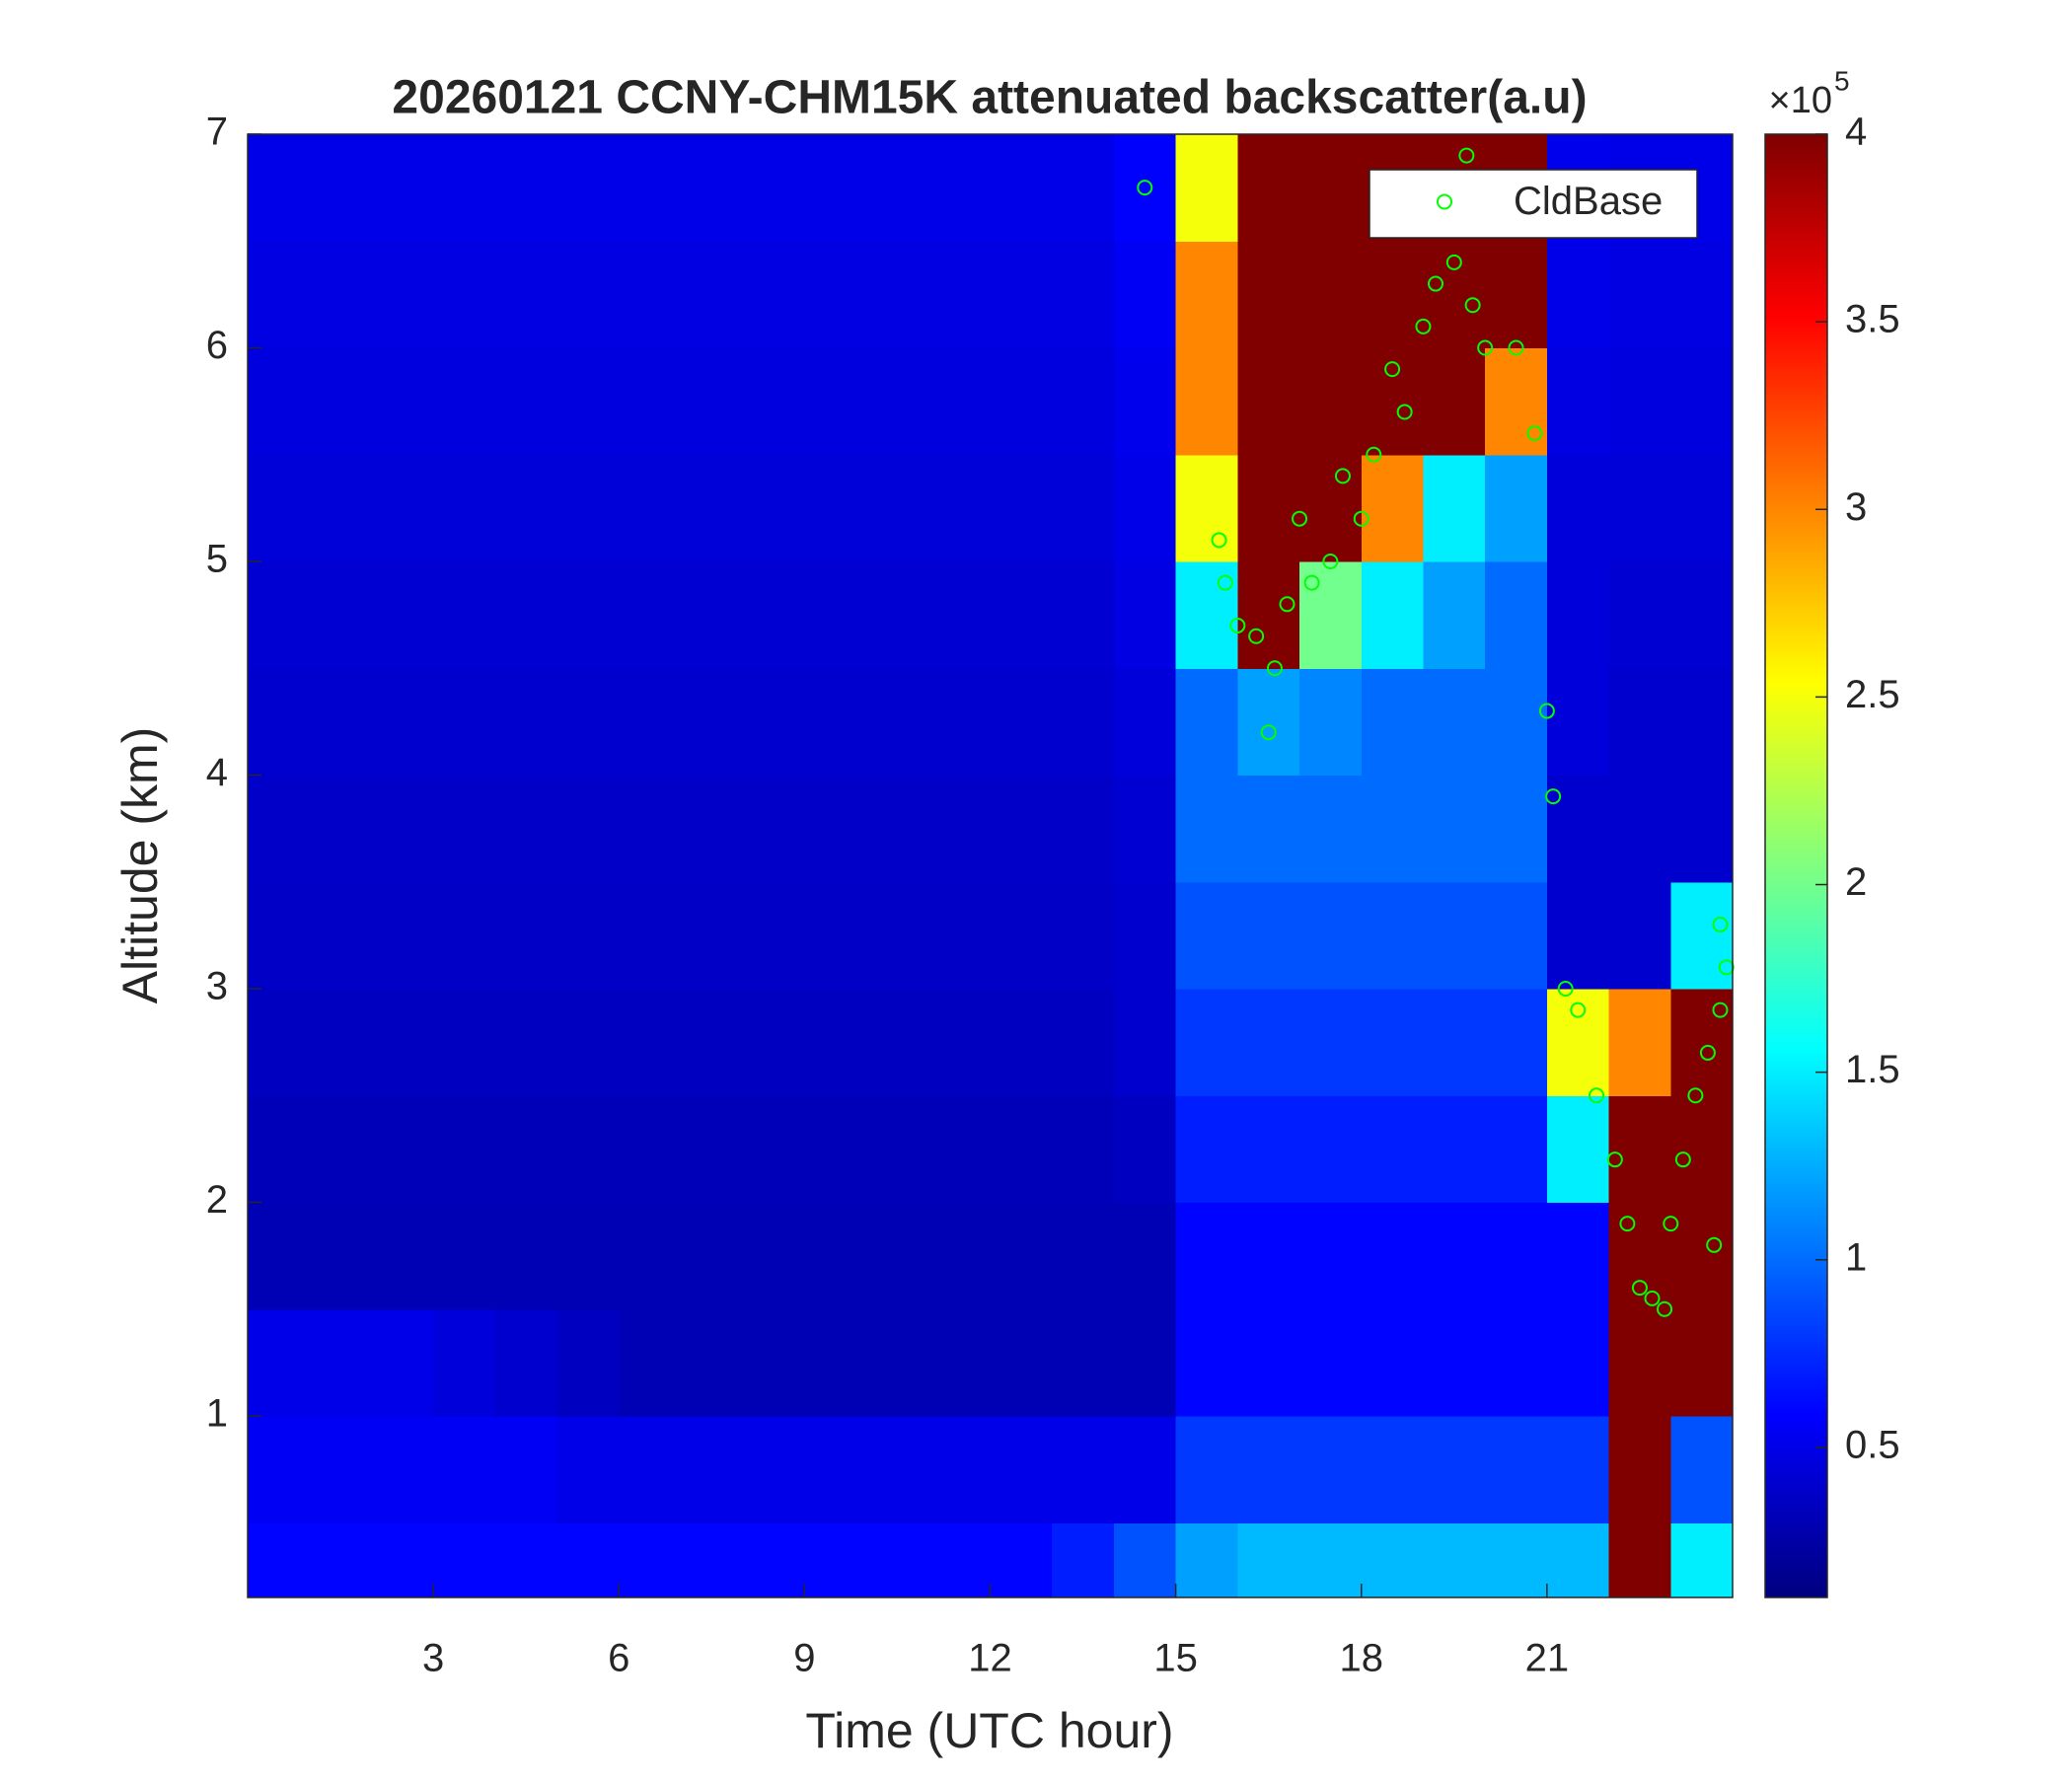 The width and height of the screenshot is (2072, 1781). What do you see at coordinates (1856, 507) in the screenshot?
I see `colorbar-tick-label: 3` at bounding box center [1856, 507].